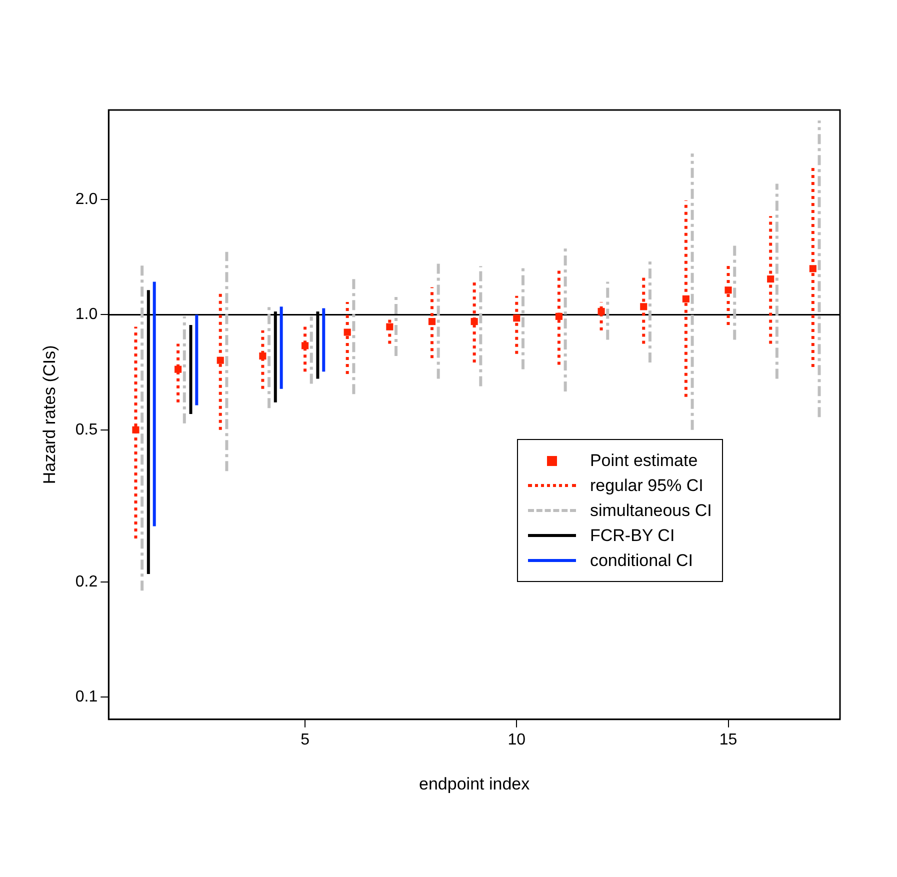 This screenshot has width=897, height=877. I want to click on y-tick-label: 0.5, so click(86, 429).